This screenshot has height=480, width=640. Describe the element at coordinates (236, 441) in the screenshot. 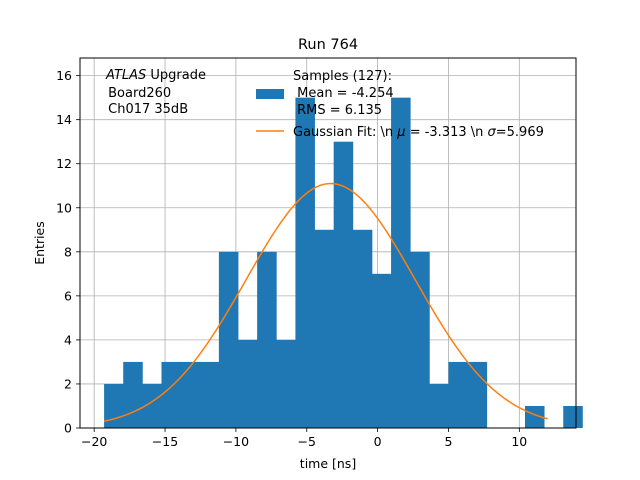

I see `x-tick-label: −10` at that location.